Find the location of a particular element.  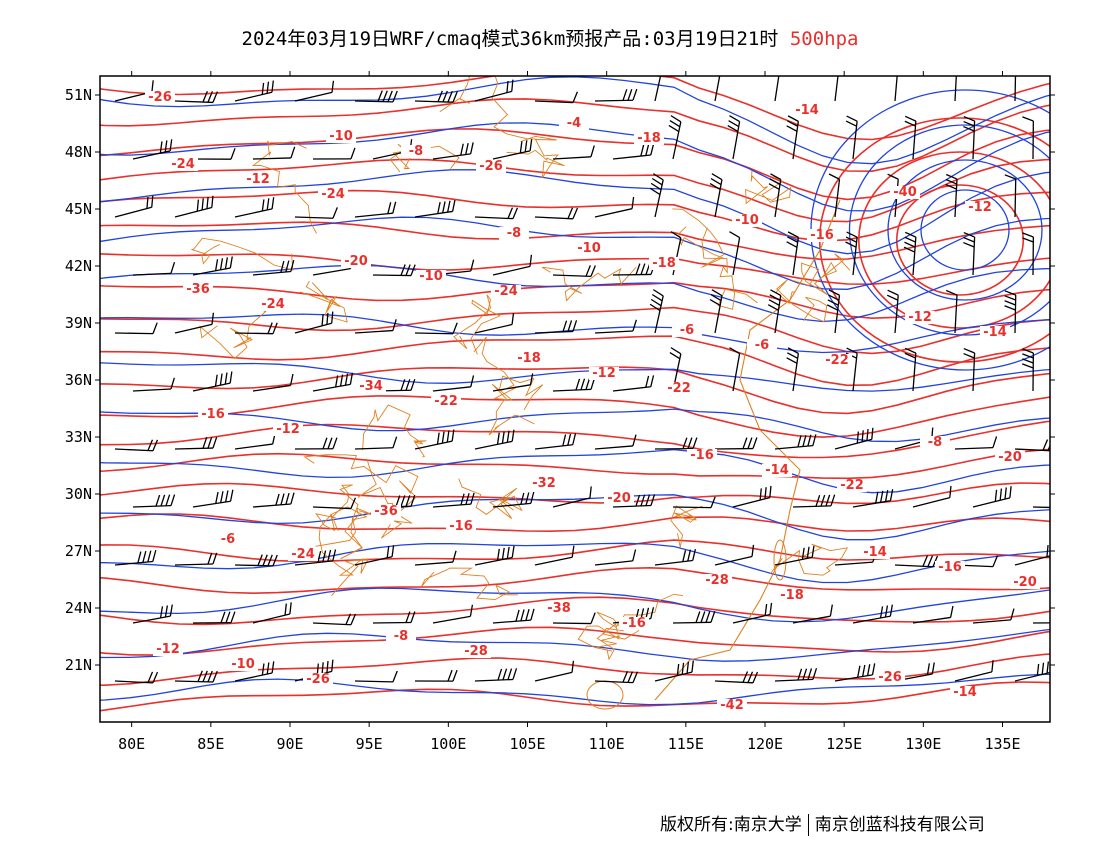

taiwan-island is located at coordinates (780, 560).